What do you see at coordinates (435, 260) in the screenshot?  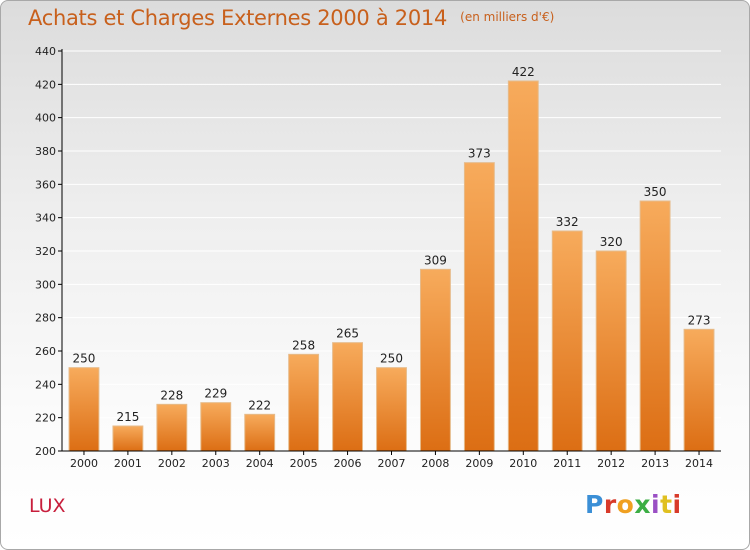 I see `bar-value-label: 309` at bounding box center [435, 260].